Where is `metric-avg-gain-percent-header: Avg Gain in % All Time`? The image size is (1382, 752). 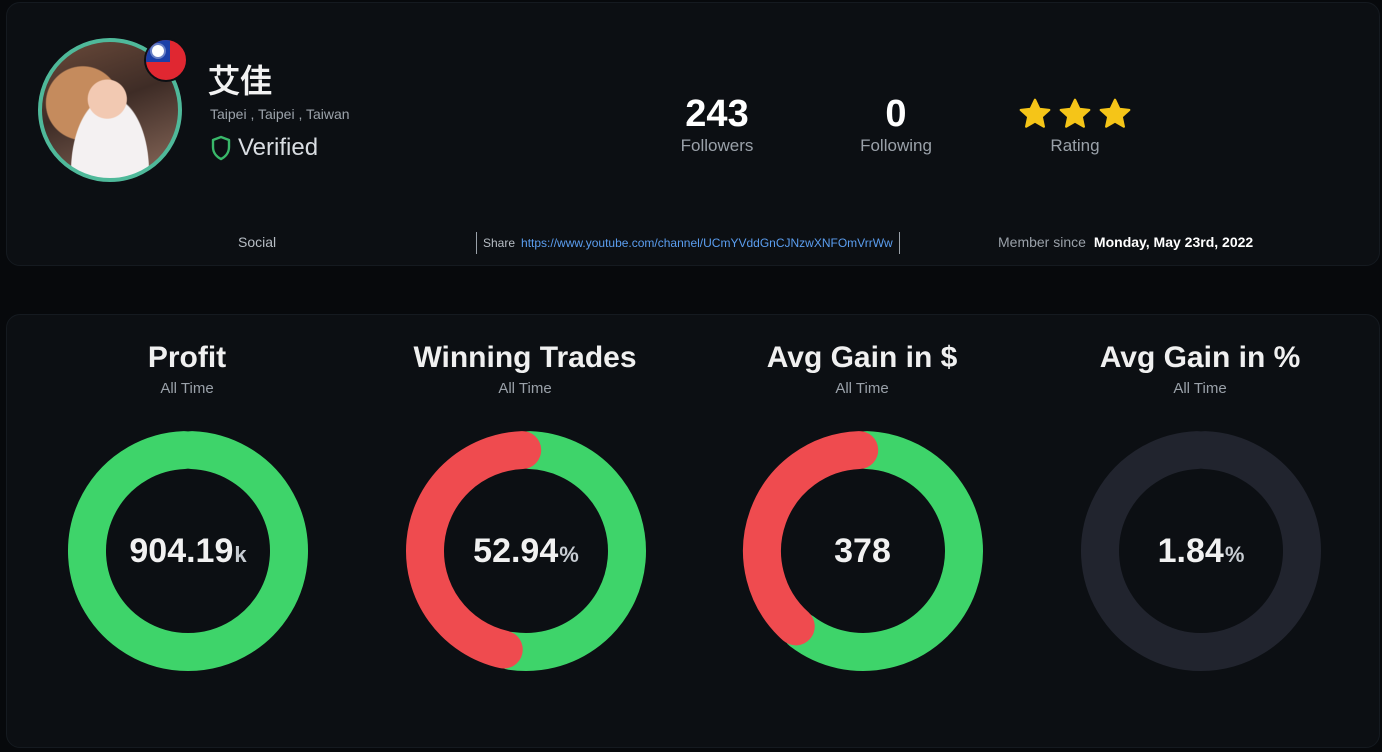
metric-avg-gain-percent-header: Avg Gain in % All Time is located at coordinates (1200, 367).